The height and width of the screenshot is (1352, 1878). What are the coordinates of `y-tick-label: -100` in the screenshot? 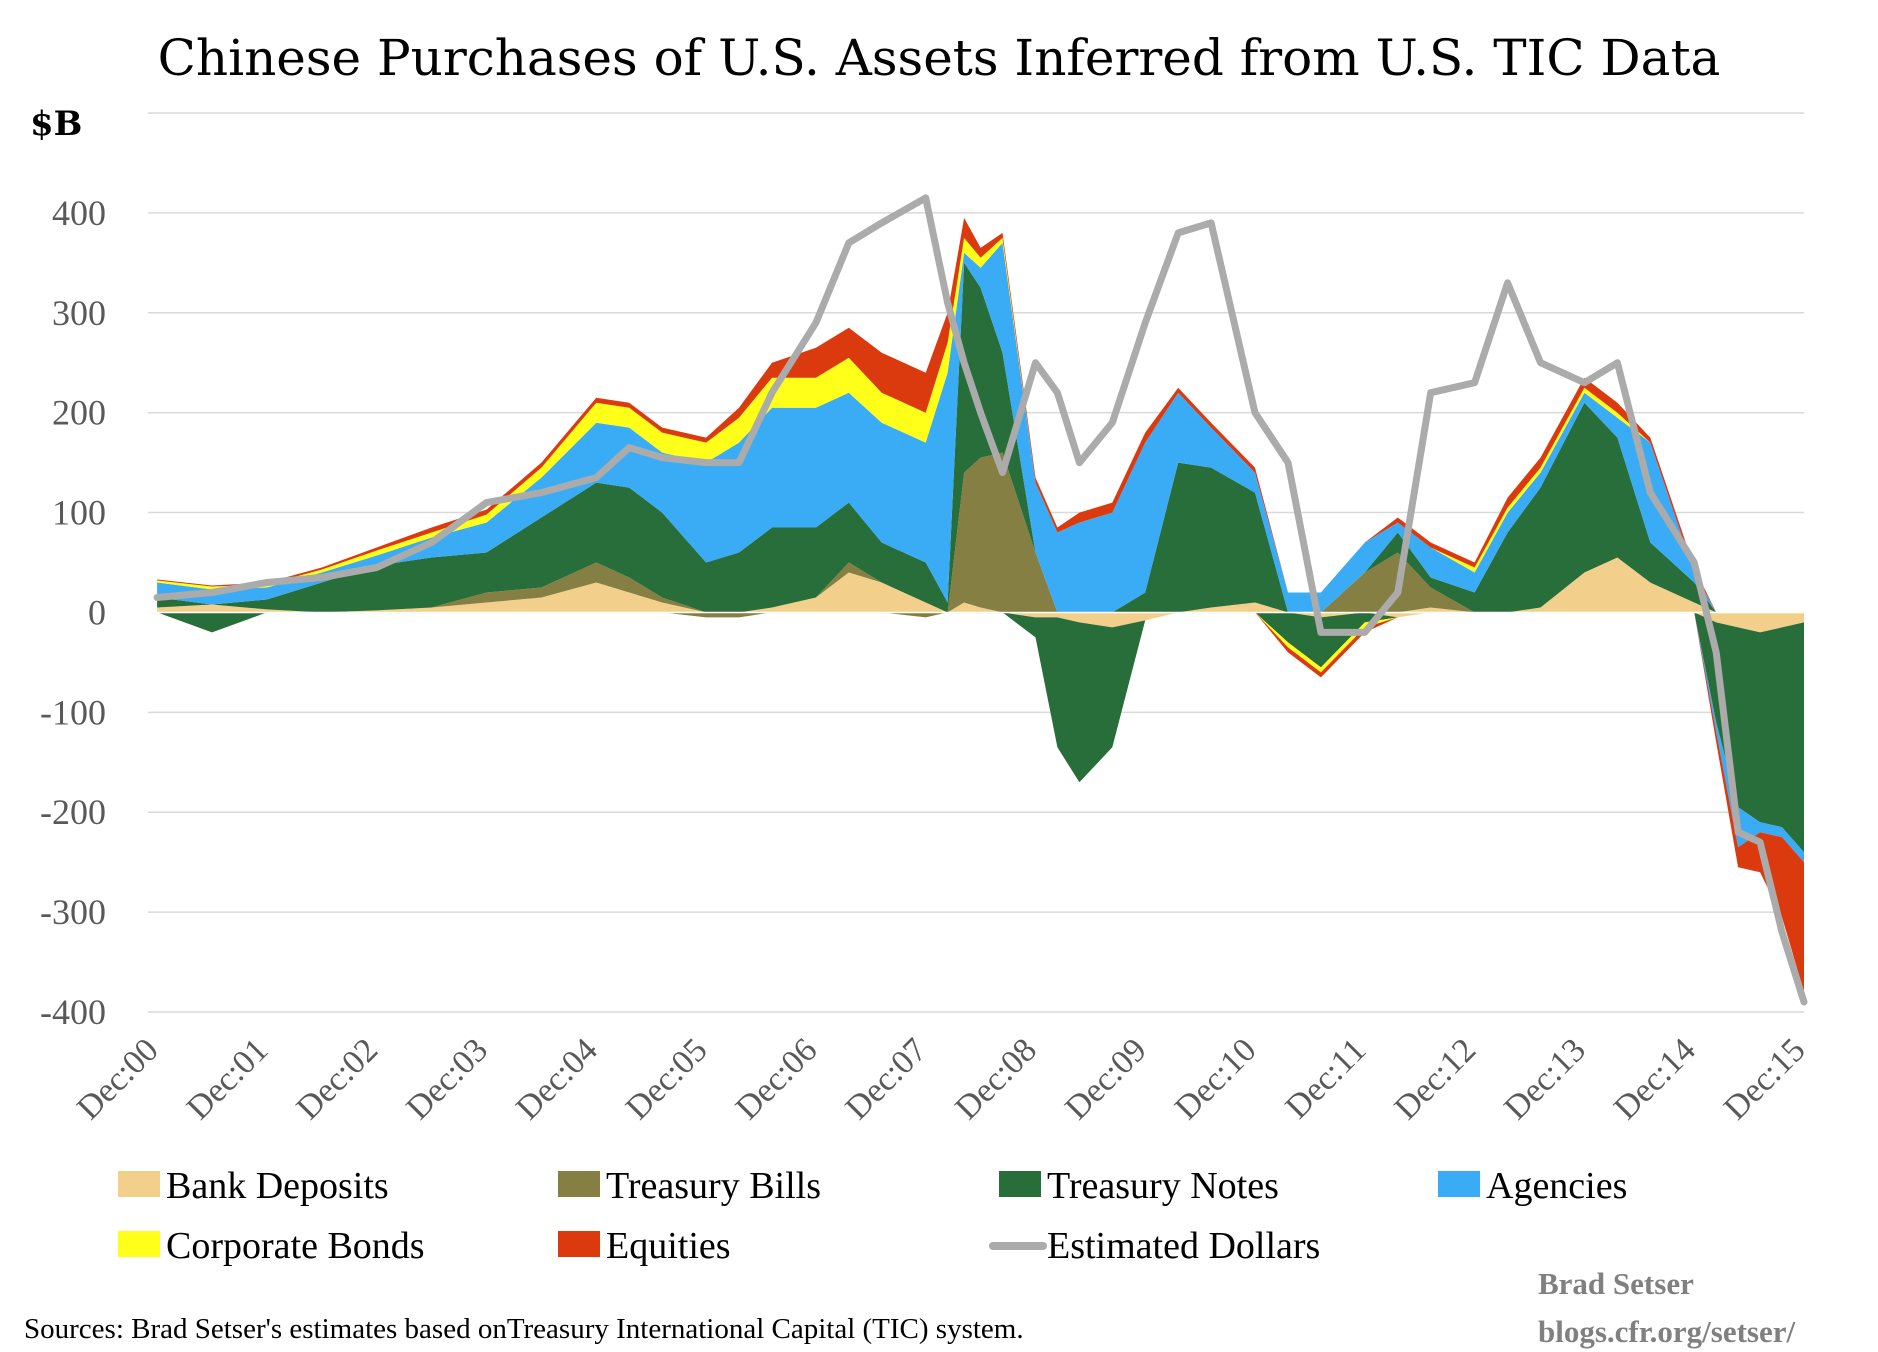 It's located at (73, 712).